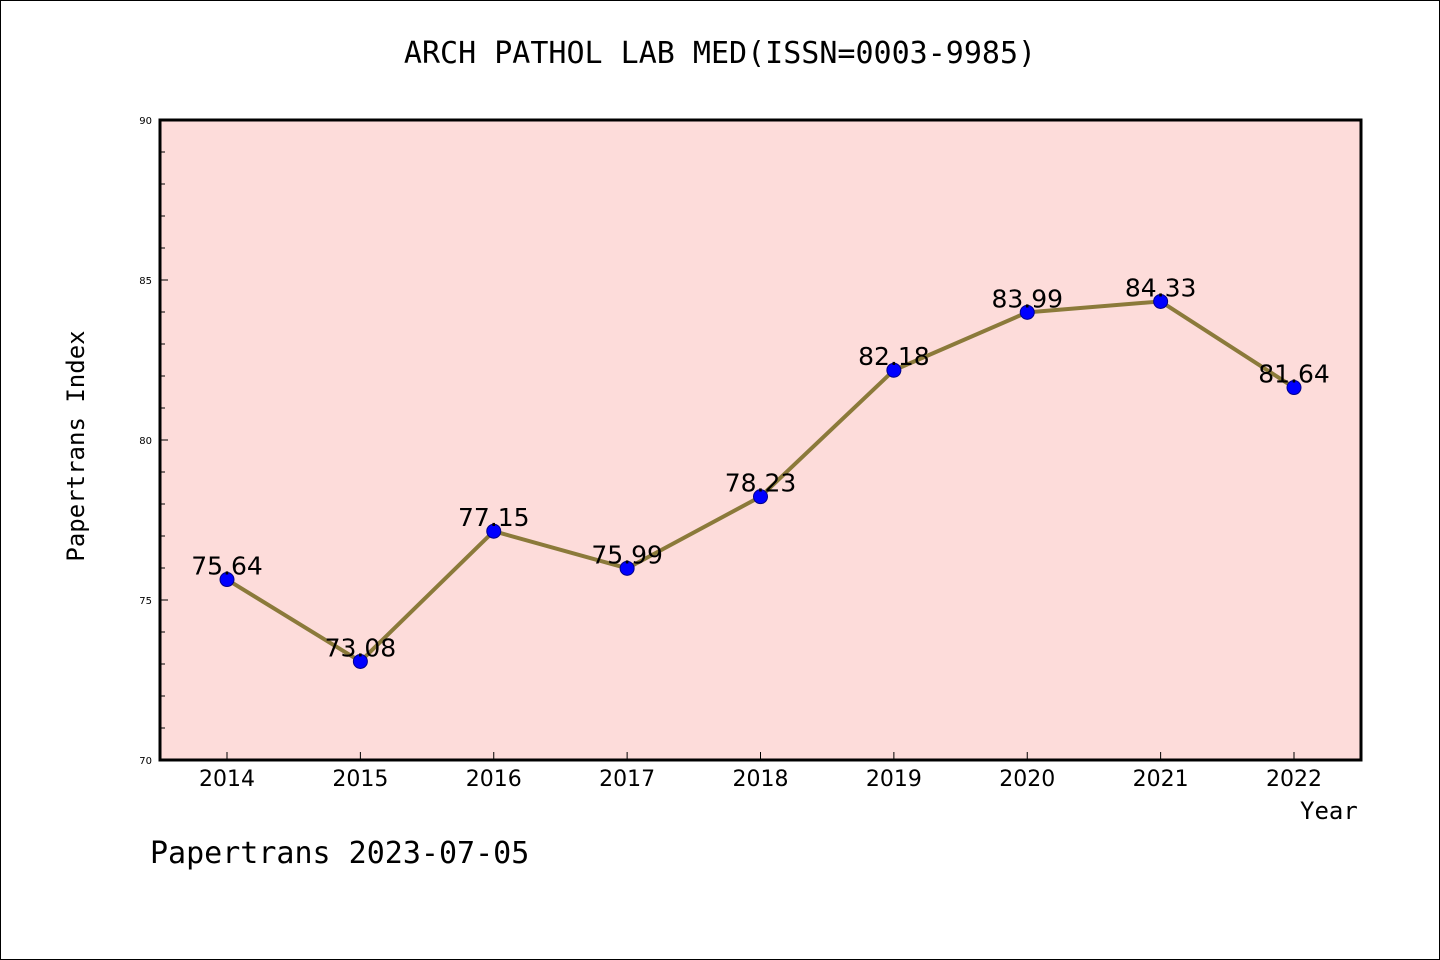 The image size is (1440, 960). What do you see at coordinates (720, 53) in the screenshot?
I see `chart-title: ARCH PATHOL LAB MED(ISSN=0003-9985)` at bounding box center [720, 53].